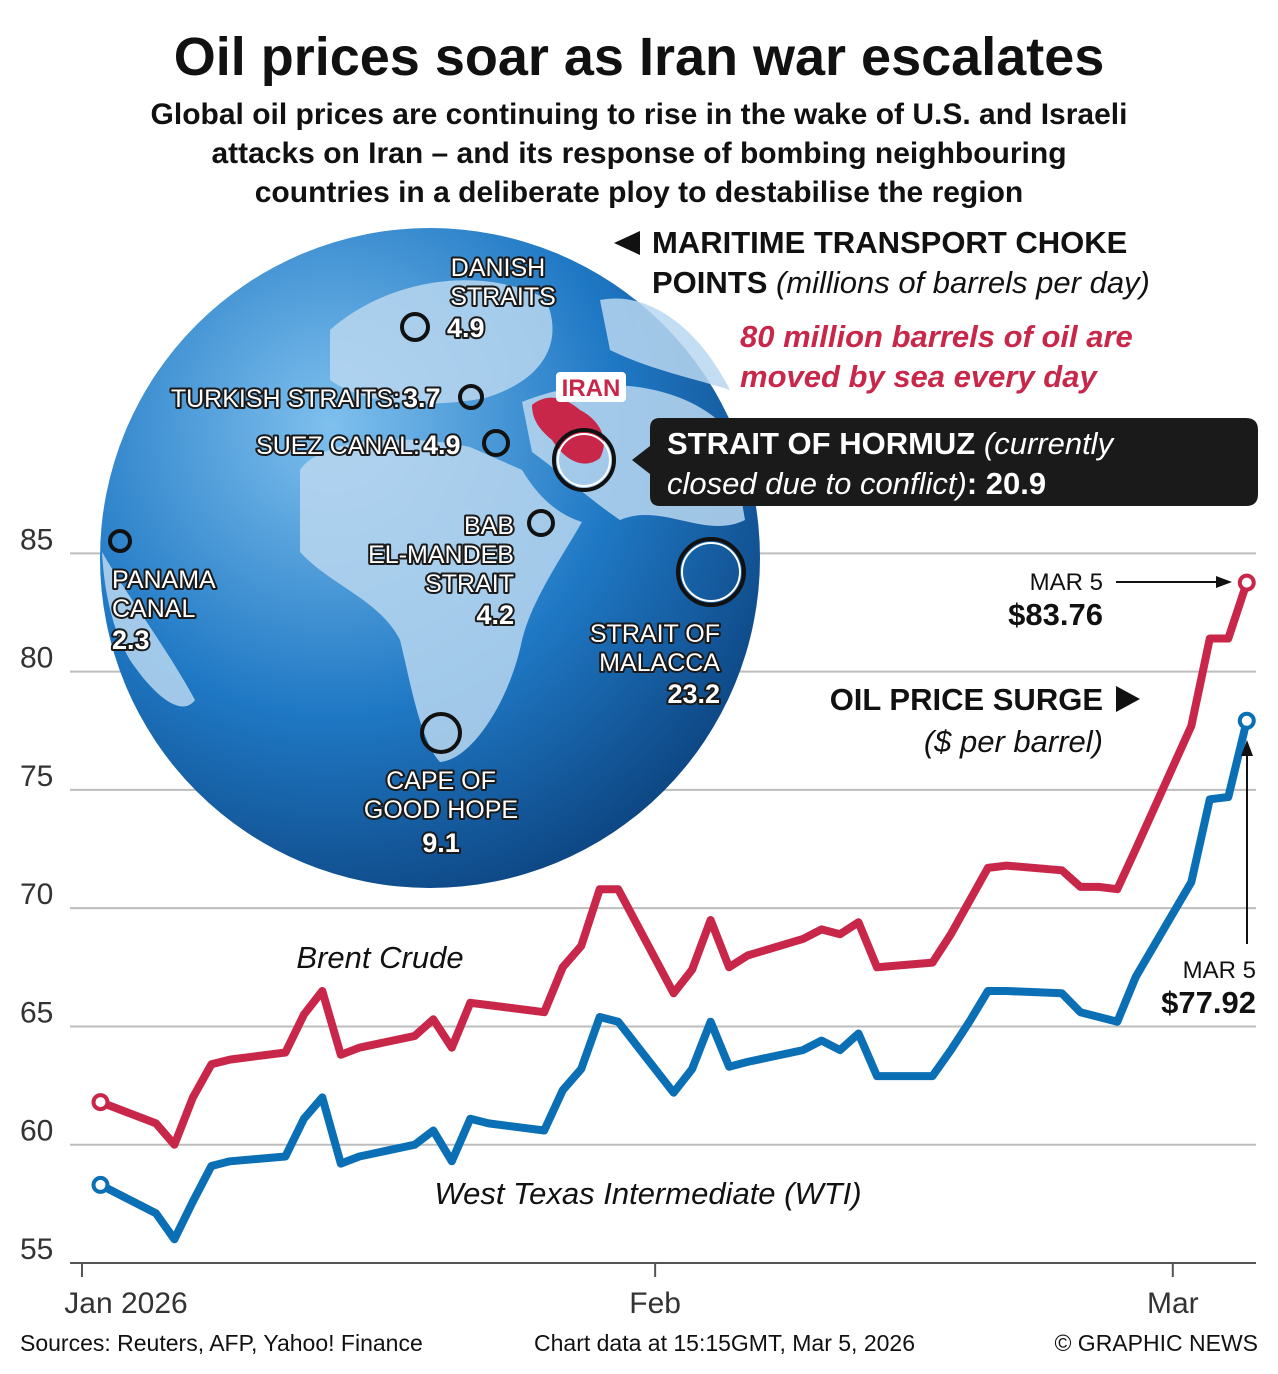 The width and height of the screenshot is (1278, 1374). Describe the element at coordinates (125, 1303) in the screenshot. I see `x-tick-label: Jan 2026` at that location.